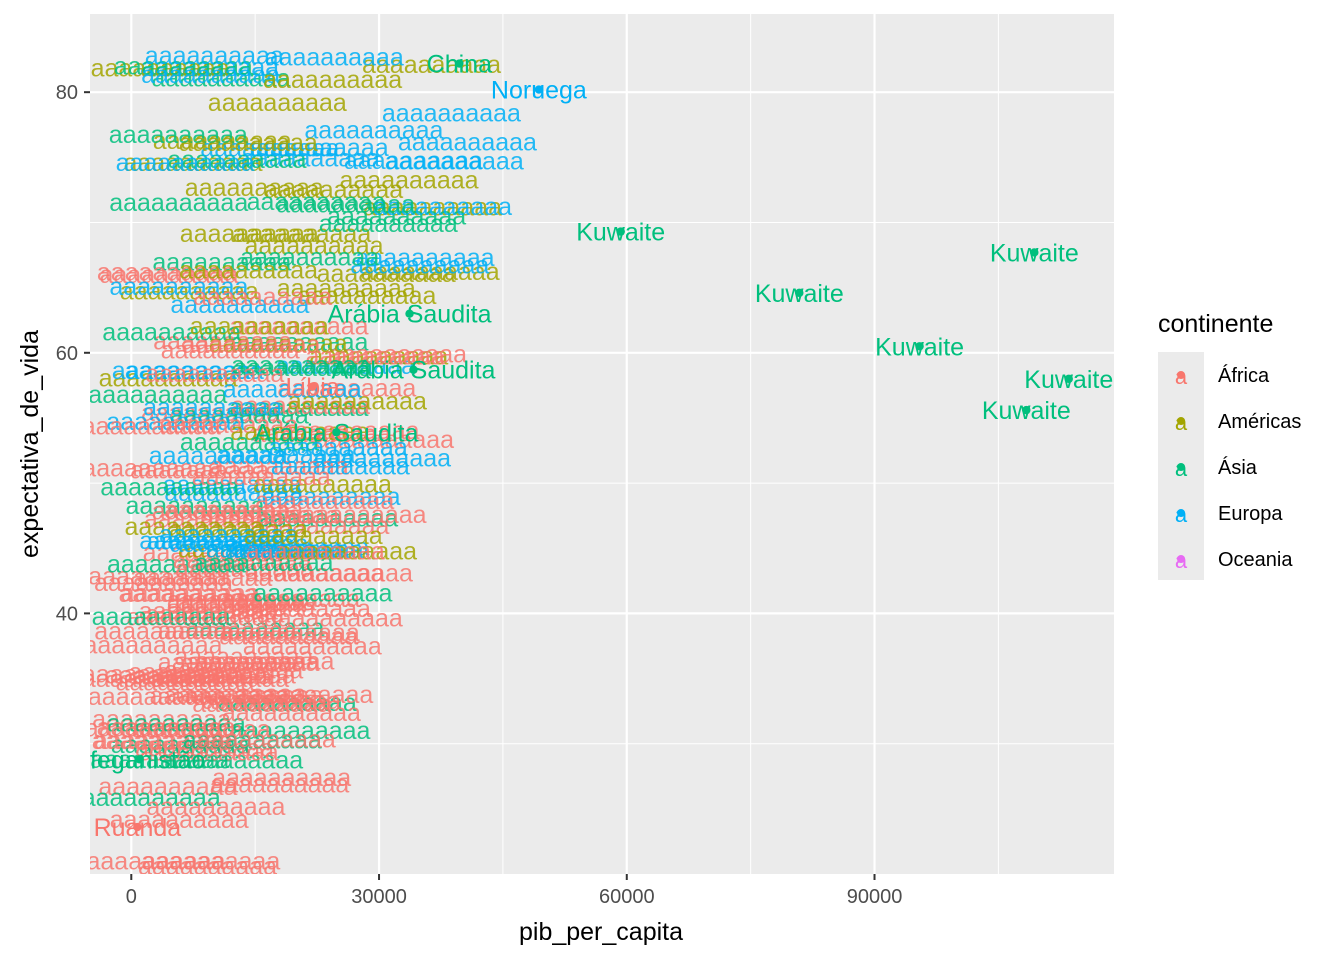 The width and height of the screenshot is (1344, 960). What do you see at coordinates (459, 65) in the screenshot?
I see `point-label: China` at bounding box center [459, 65].